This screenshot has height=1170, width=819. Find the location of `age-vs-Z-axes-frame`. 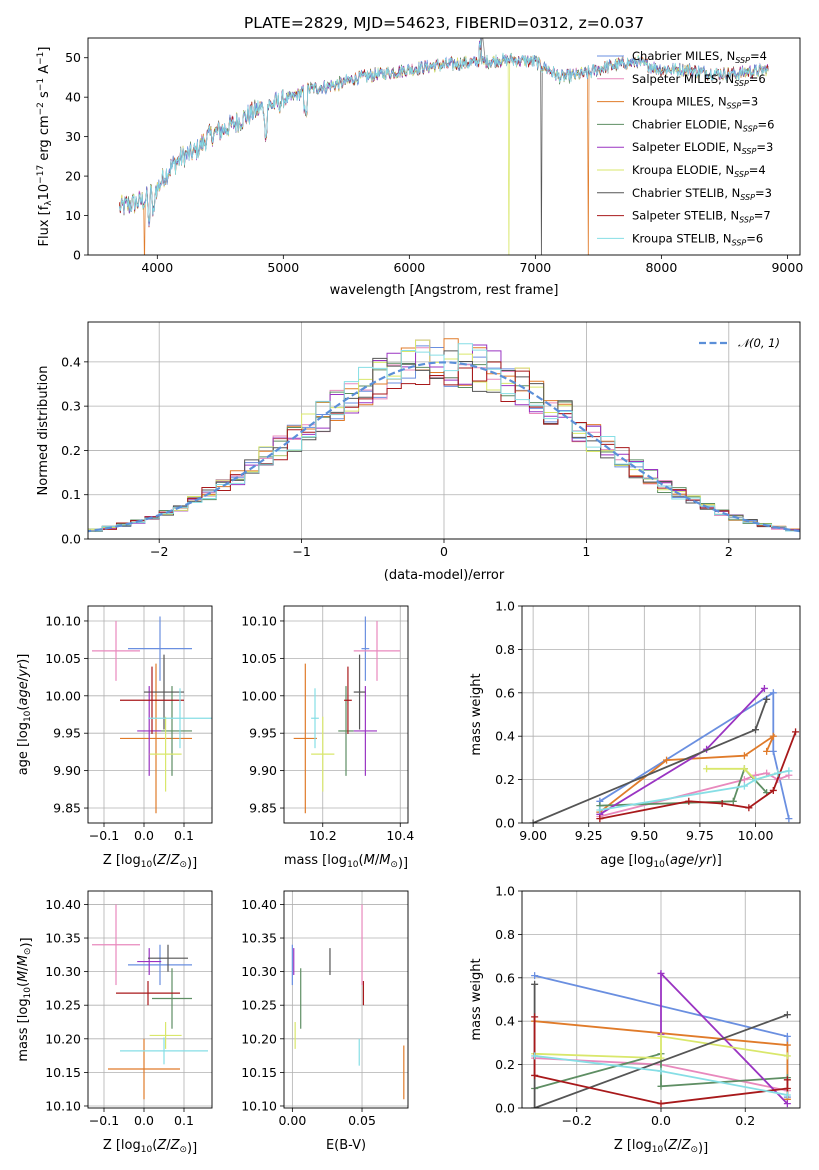

age-vs-Z-axes-frame is located at coordinates (150, 714).